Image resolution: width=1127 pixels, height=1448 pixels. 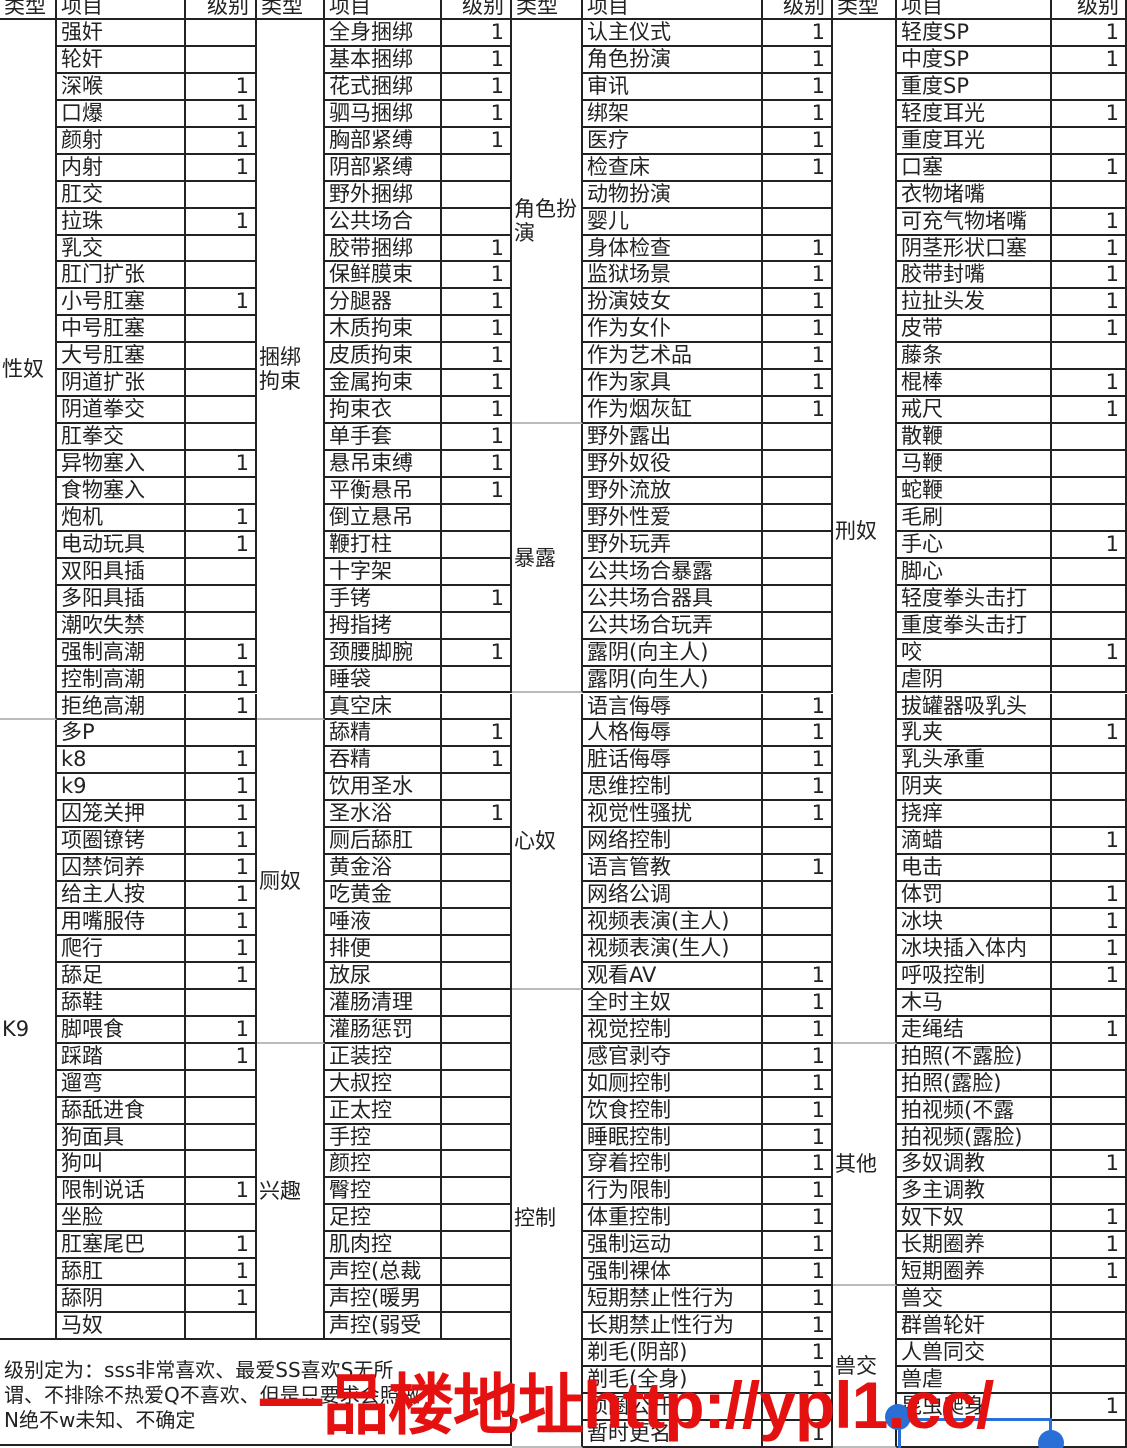 What do you see at coordinates (121, 1030) in the screenshot?
I see `item-cell: 脚喂食` at bounding box center [121, 1030].